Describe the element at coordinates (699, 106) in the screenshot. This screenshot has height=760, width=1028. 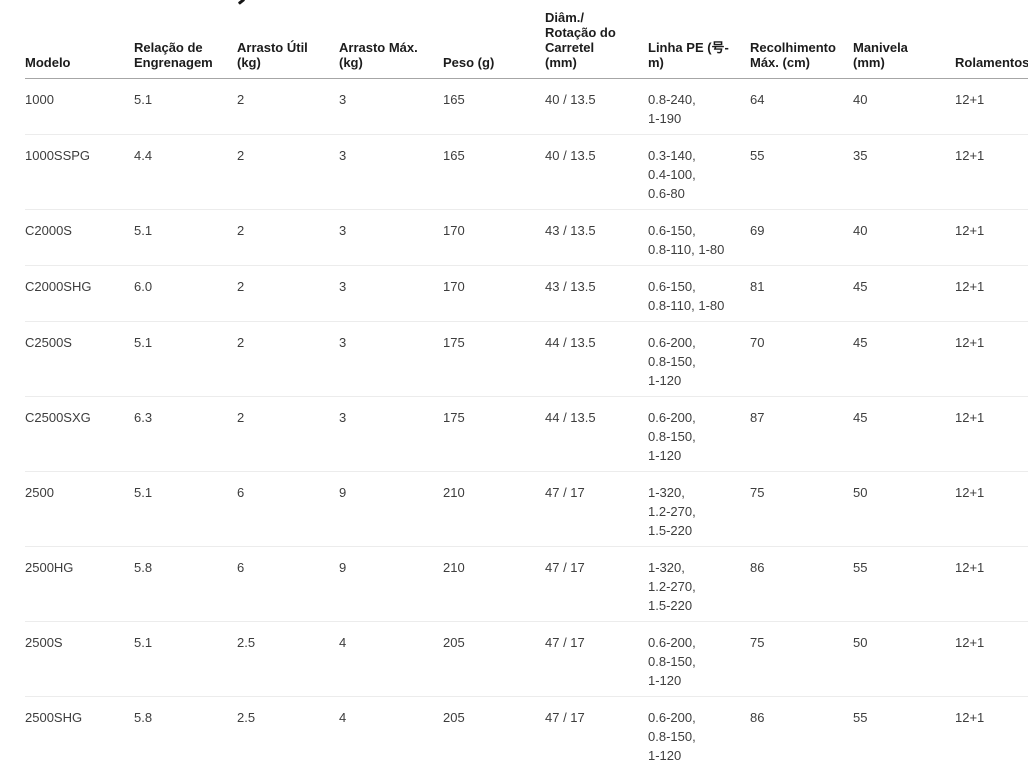
I see `cell-linha_pe: 0.8-240, 1-190` at that location.